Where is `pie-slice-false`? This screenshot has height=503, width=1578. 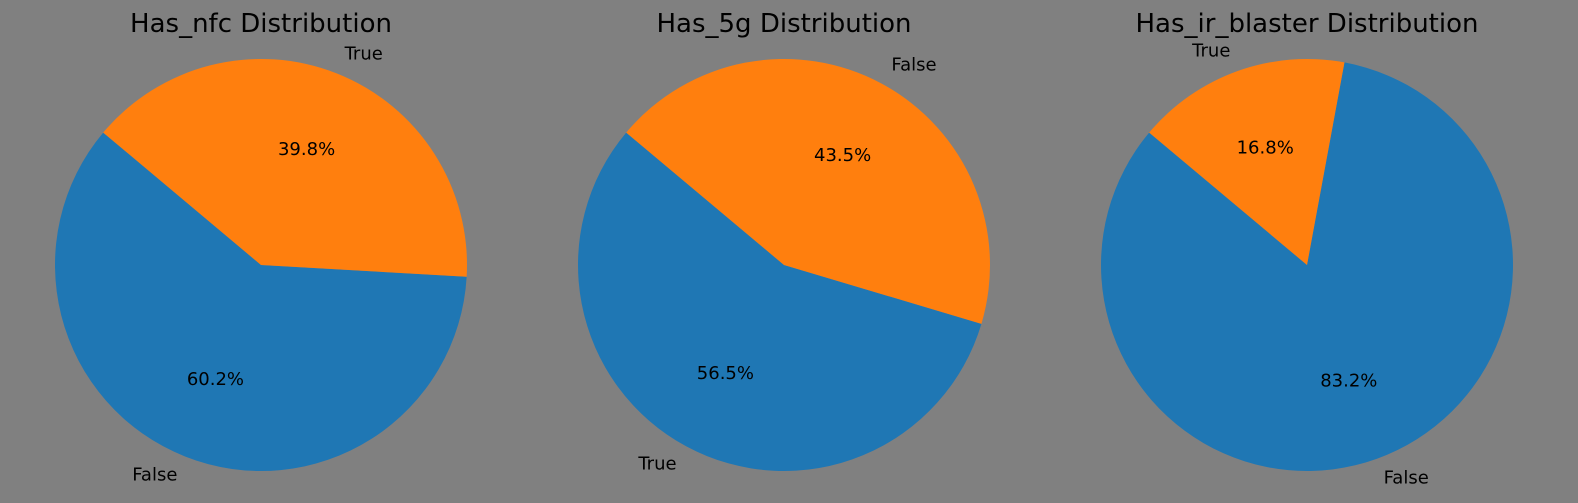
pie-slice-false is located at coordinates (808, 191).